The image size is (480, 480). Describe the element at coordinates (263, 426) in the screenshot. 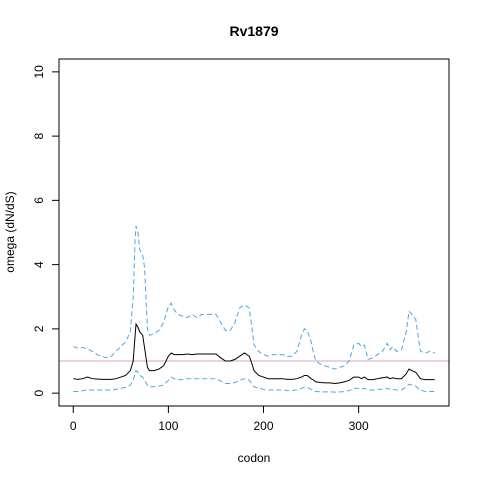

I see `x-tick-label: 200` at that location.